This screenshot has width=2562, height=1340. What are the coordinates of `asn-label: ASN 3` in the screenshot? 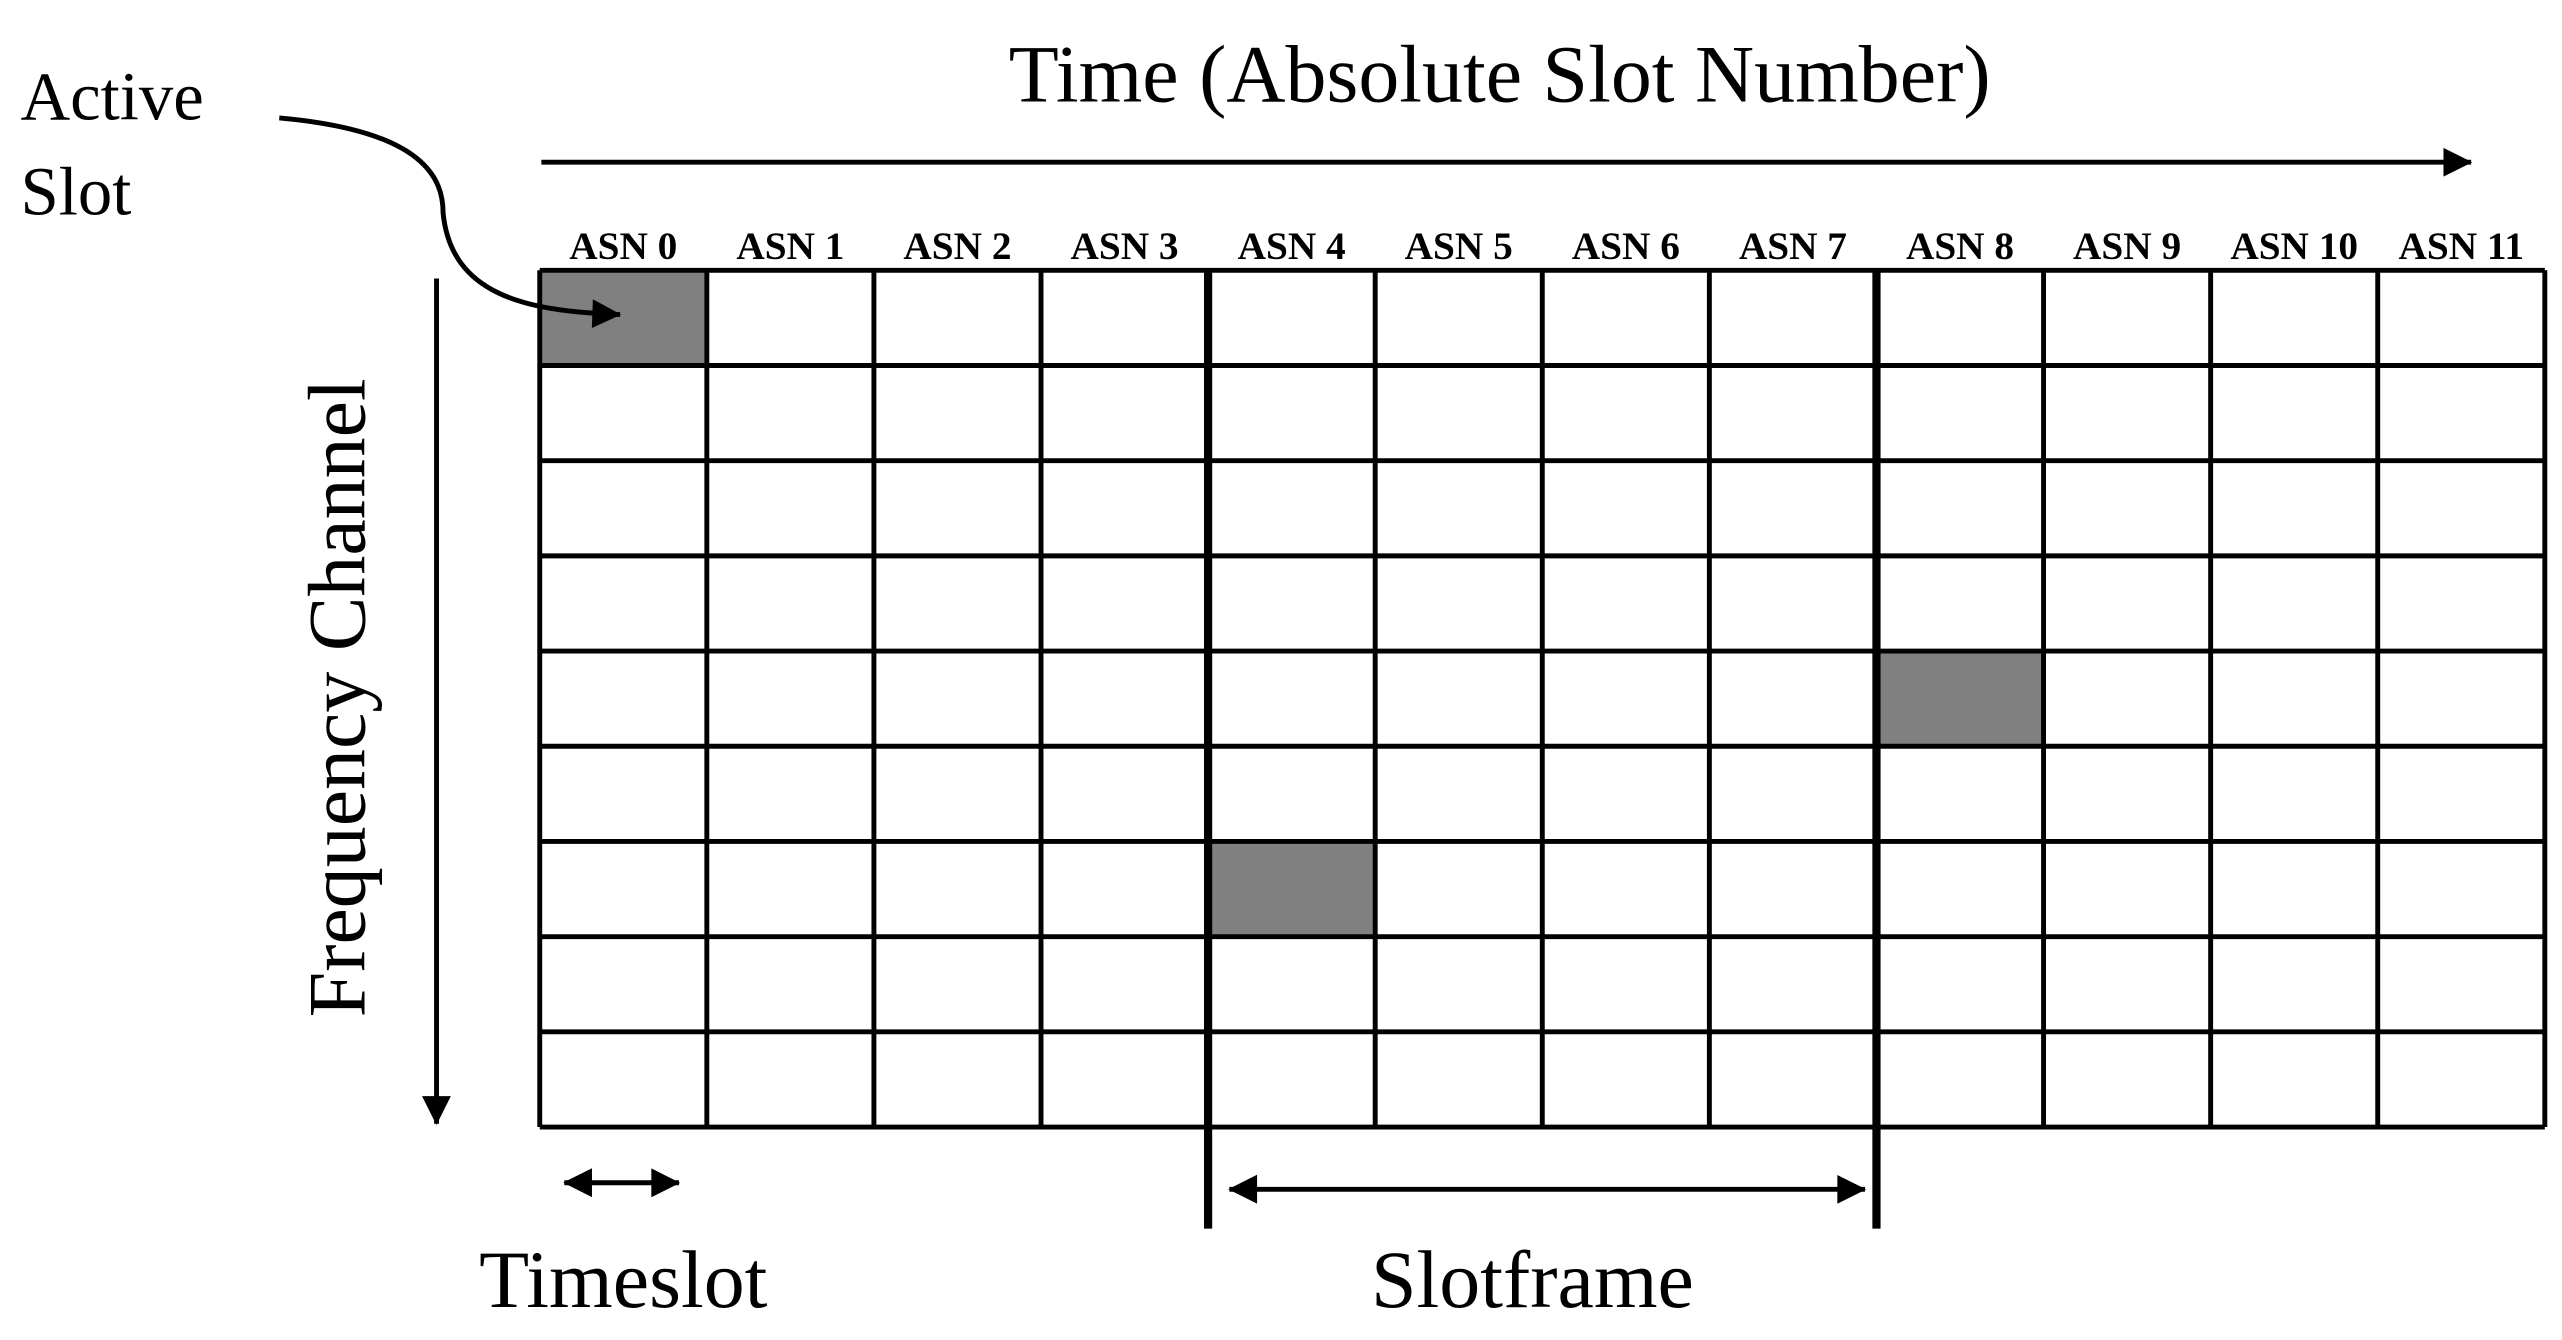 It's located at (1125, 246).